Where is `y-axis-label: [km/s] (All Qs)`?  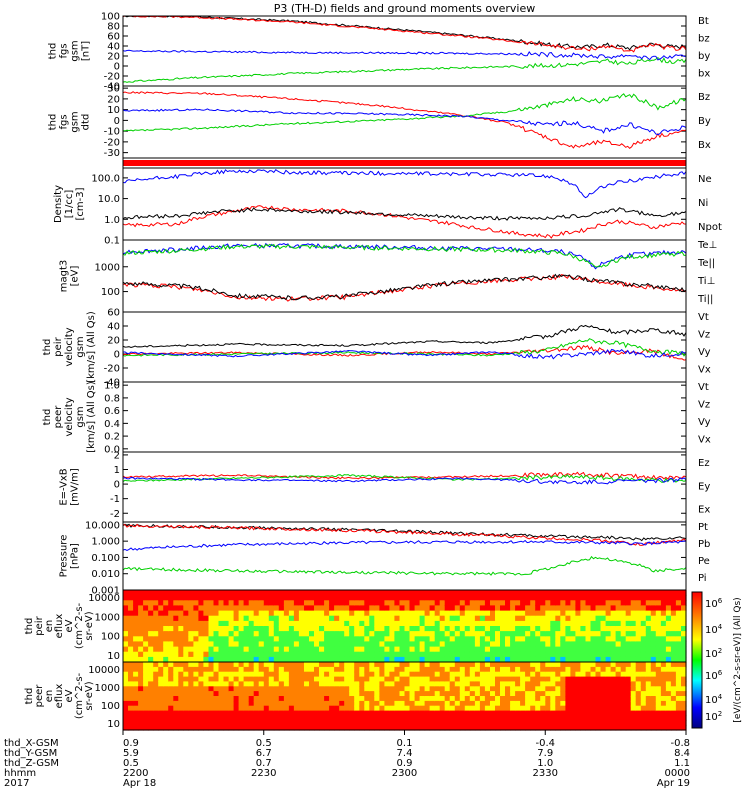
y-axis-label: [km/s] (All Qs) is located at coordinates (91, 417).